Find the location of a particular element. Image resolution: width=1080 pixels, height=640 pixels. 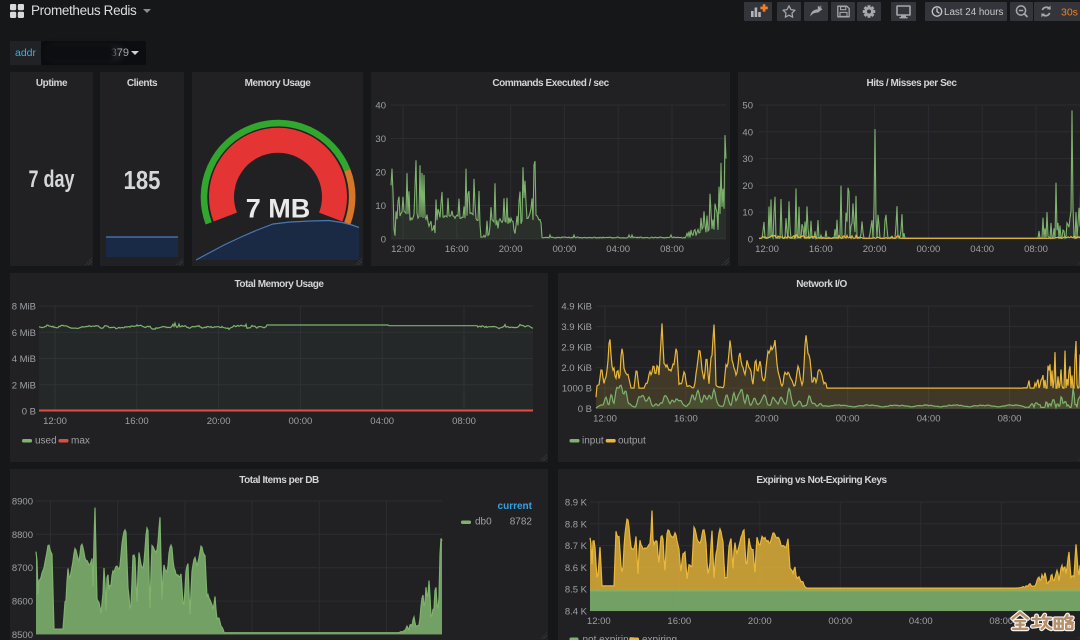

svg-text: 8782 is located at coordinates (521, 522).